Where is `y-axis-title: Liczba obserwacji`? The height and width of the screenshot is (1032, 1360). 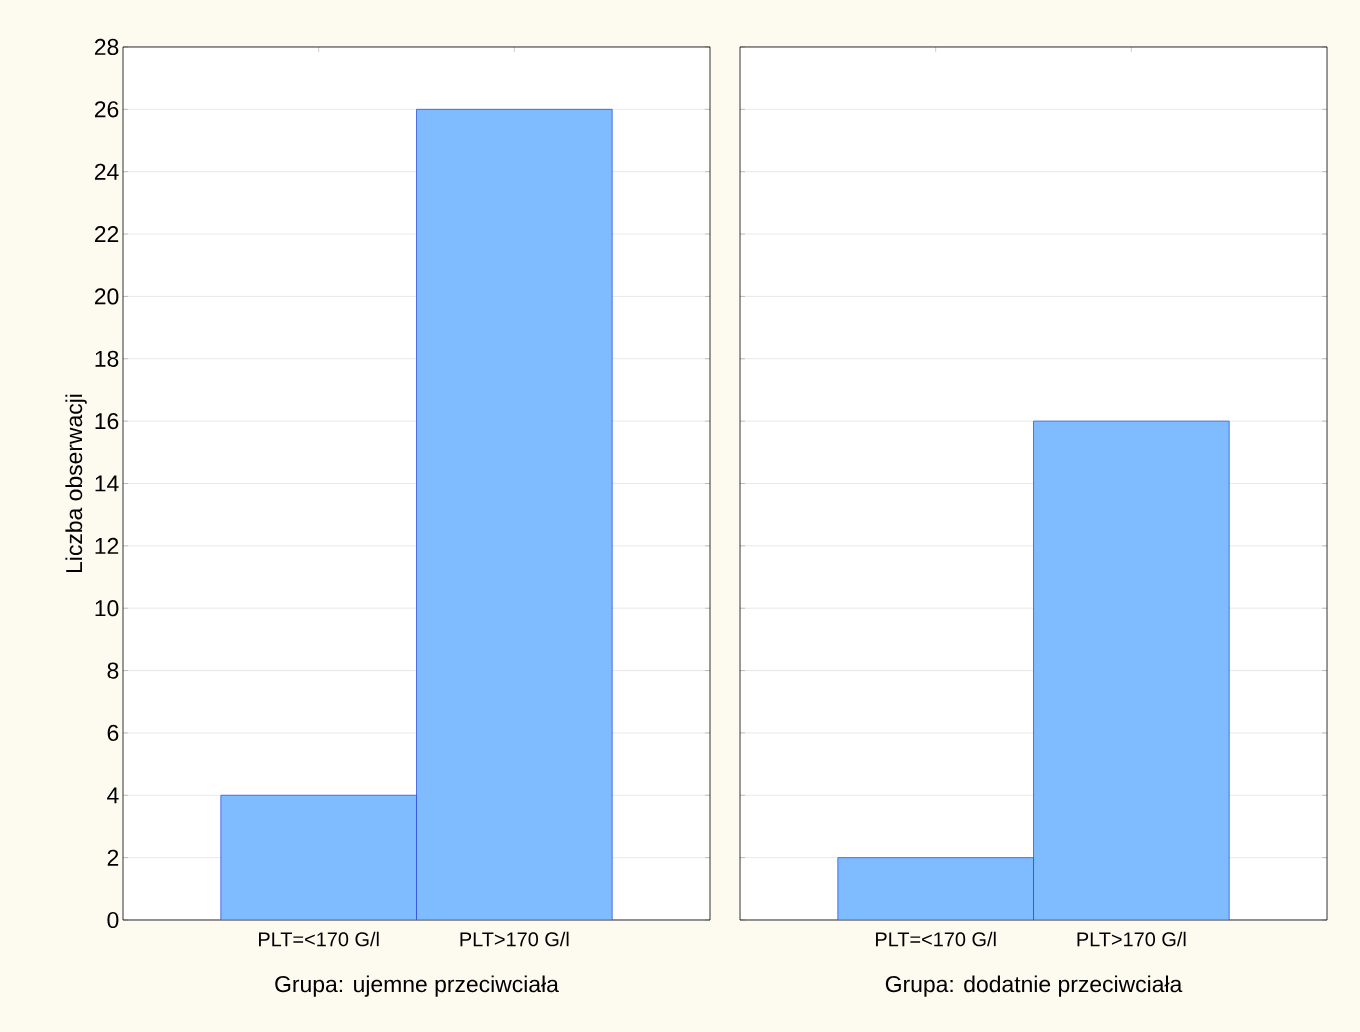 y-axis-title: Liczba obserwacji is located at coordinates (76, 483).